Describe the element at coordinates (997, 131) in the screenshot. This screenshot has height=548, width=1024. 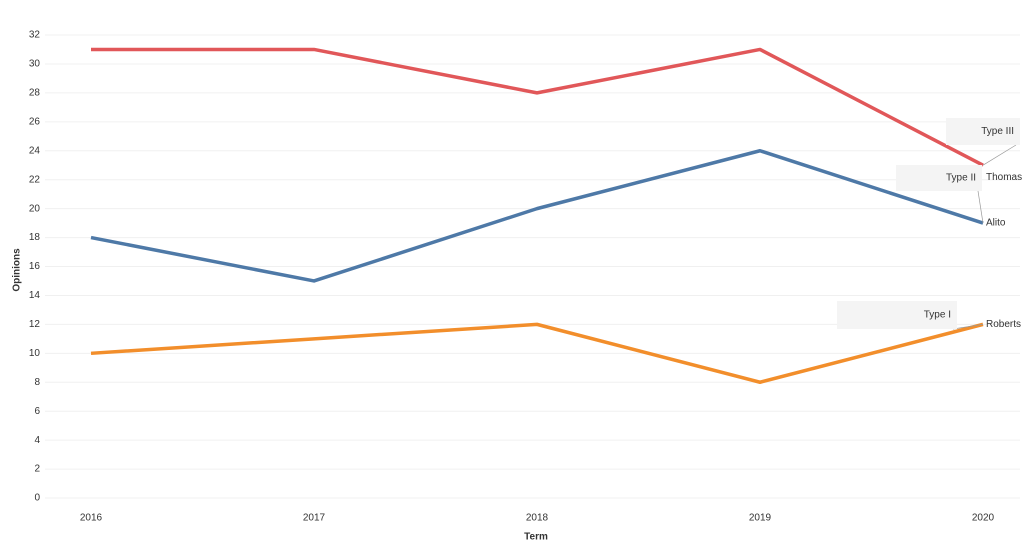
I see `annotation: Type III` at that location.